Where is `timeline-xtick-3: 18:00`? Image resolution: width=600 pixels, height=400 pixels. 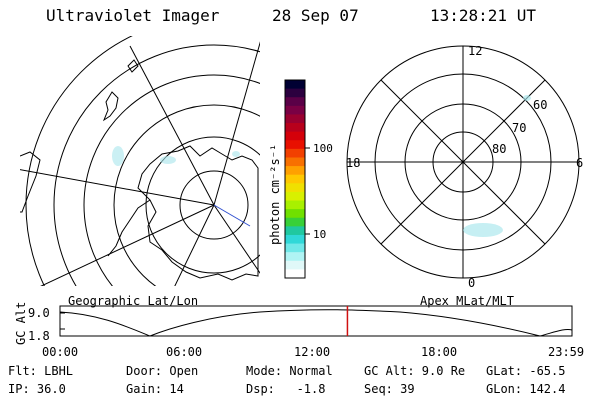
timeline-xtick-3: 18:00 is located at coordinates (439, 352).